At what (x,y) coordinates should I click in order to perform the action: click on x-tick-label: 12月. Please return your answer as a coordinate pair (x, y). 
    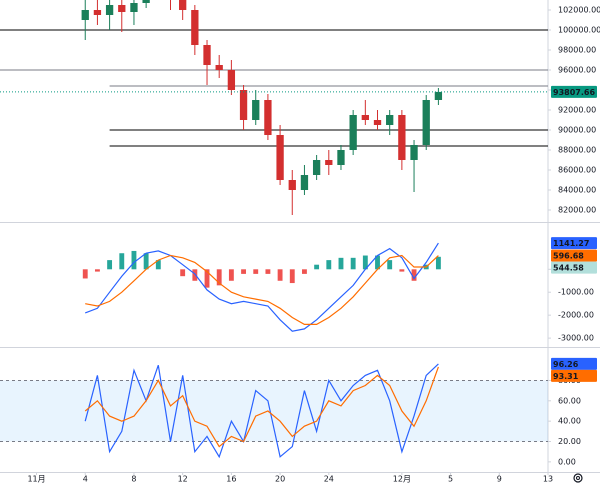
    Looking at the image, I should click on (402, 479).